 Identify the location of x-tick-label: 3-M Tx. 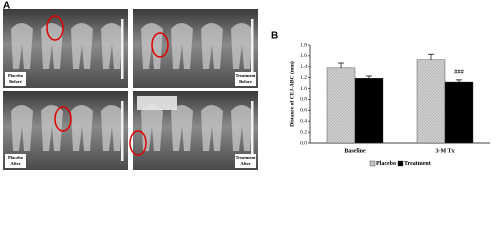
(444, 151).